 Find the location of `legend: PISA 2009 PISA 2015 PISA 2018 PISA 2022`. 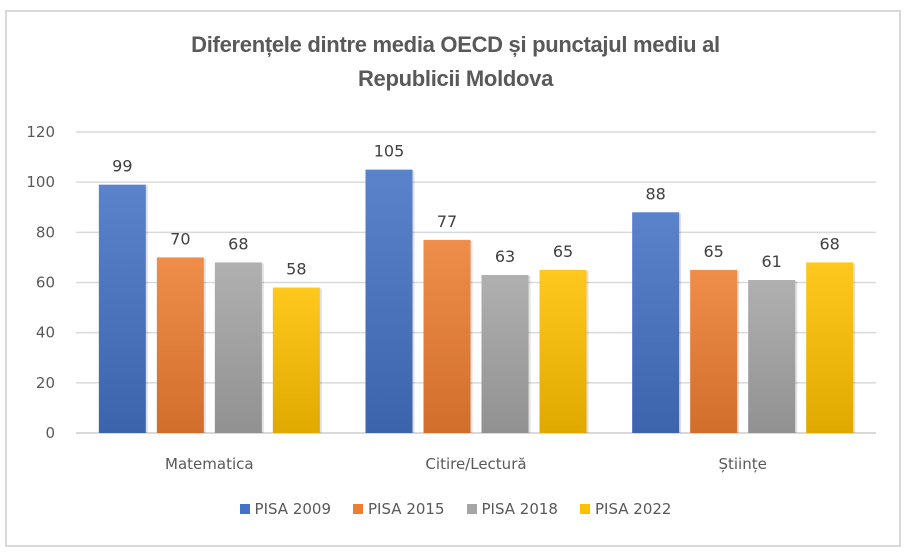

legend: PISA 2009 PISA 2015 PISA 2018 PISA 2022 is located at coordinates (455, 509).